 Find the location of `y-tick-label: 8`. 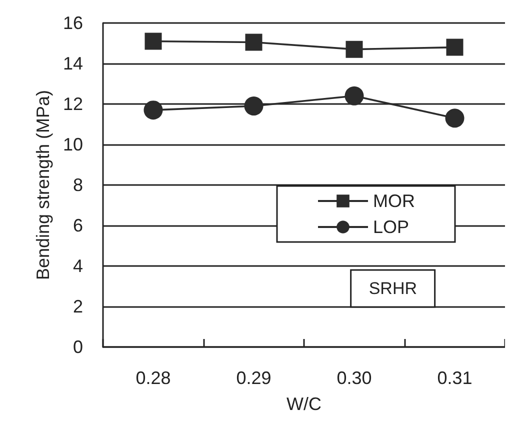

y-tick-label: 8 is located at coordinates (77, 185).